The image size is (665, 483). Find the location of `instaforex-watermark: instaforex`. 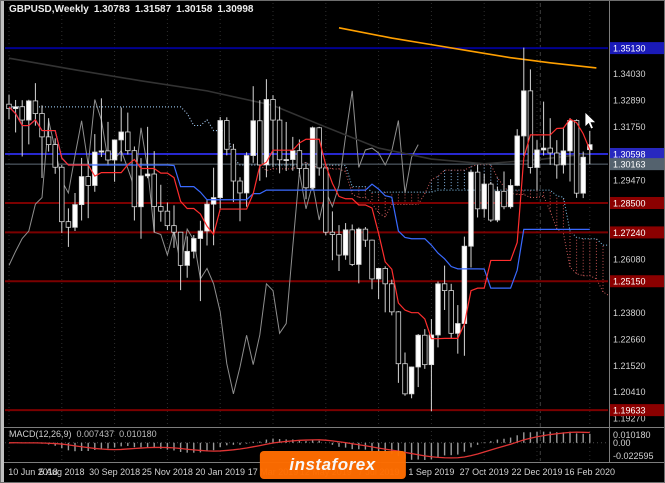

instaforex-watermark: instaforex is located at coordinates (332, 465).